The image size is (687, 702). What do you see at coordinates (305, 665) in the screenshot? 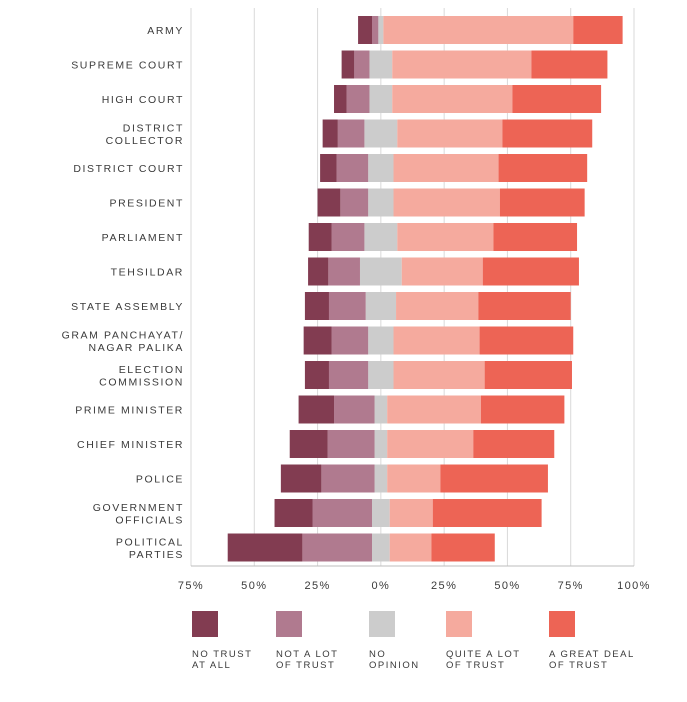
I see `legend-label-1-line-1: OF TRUST` at bounding box center [305, 665].